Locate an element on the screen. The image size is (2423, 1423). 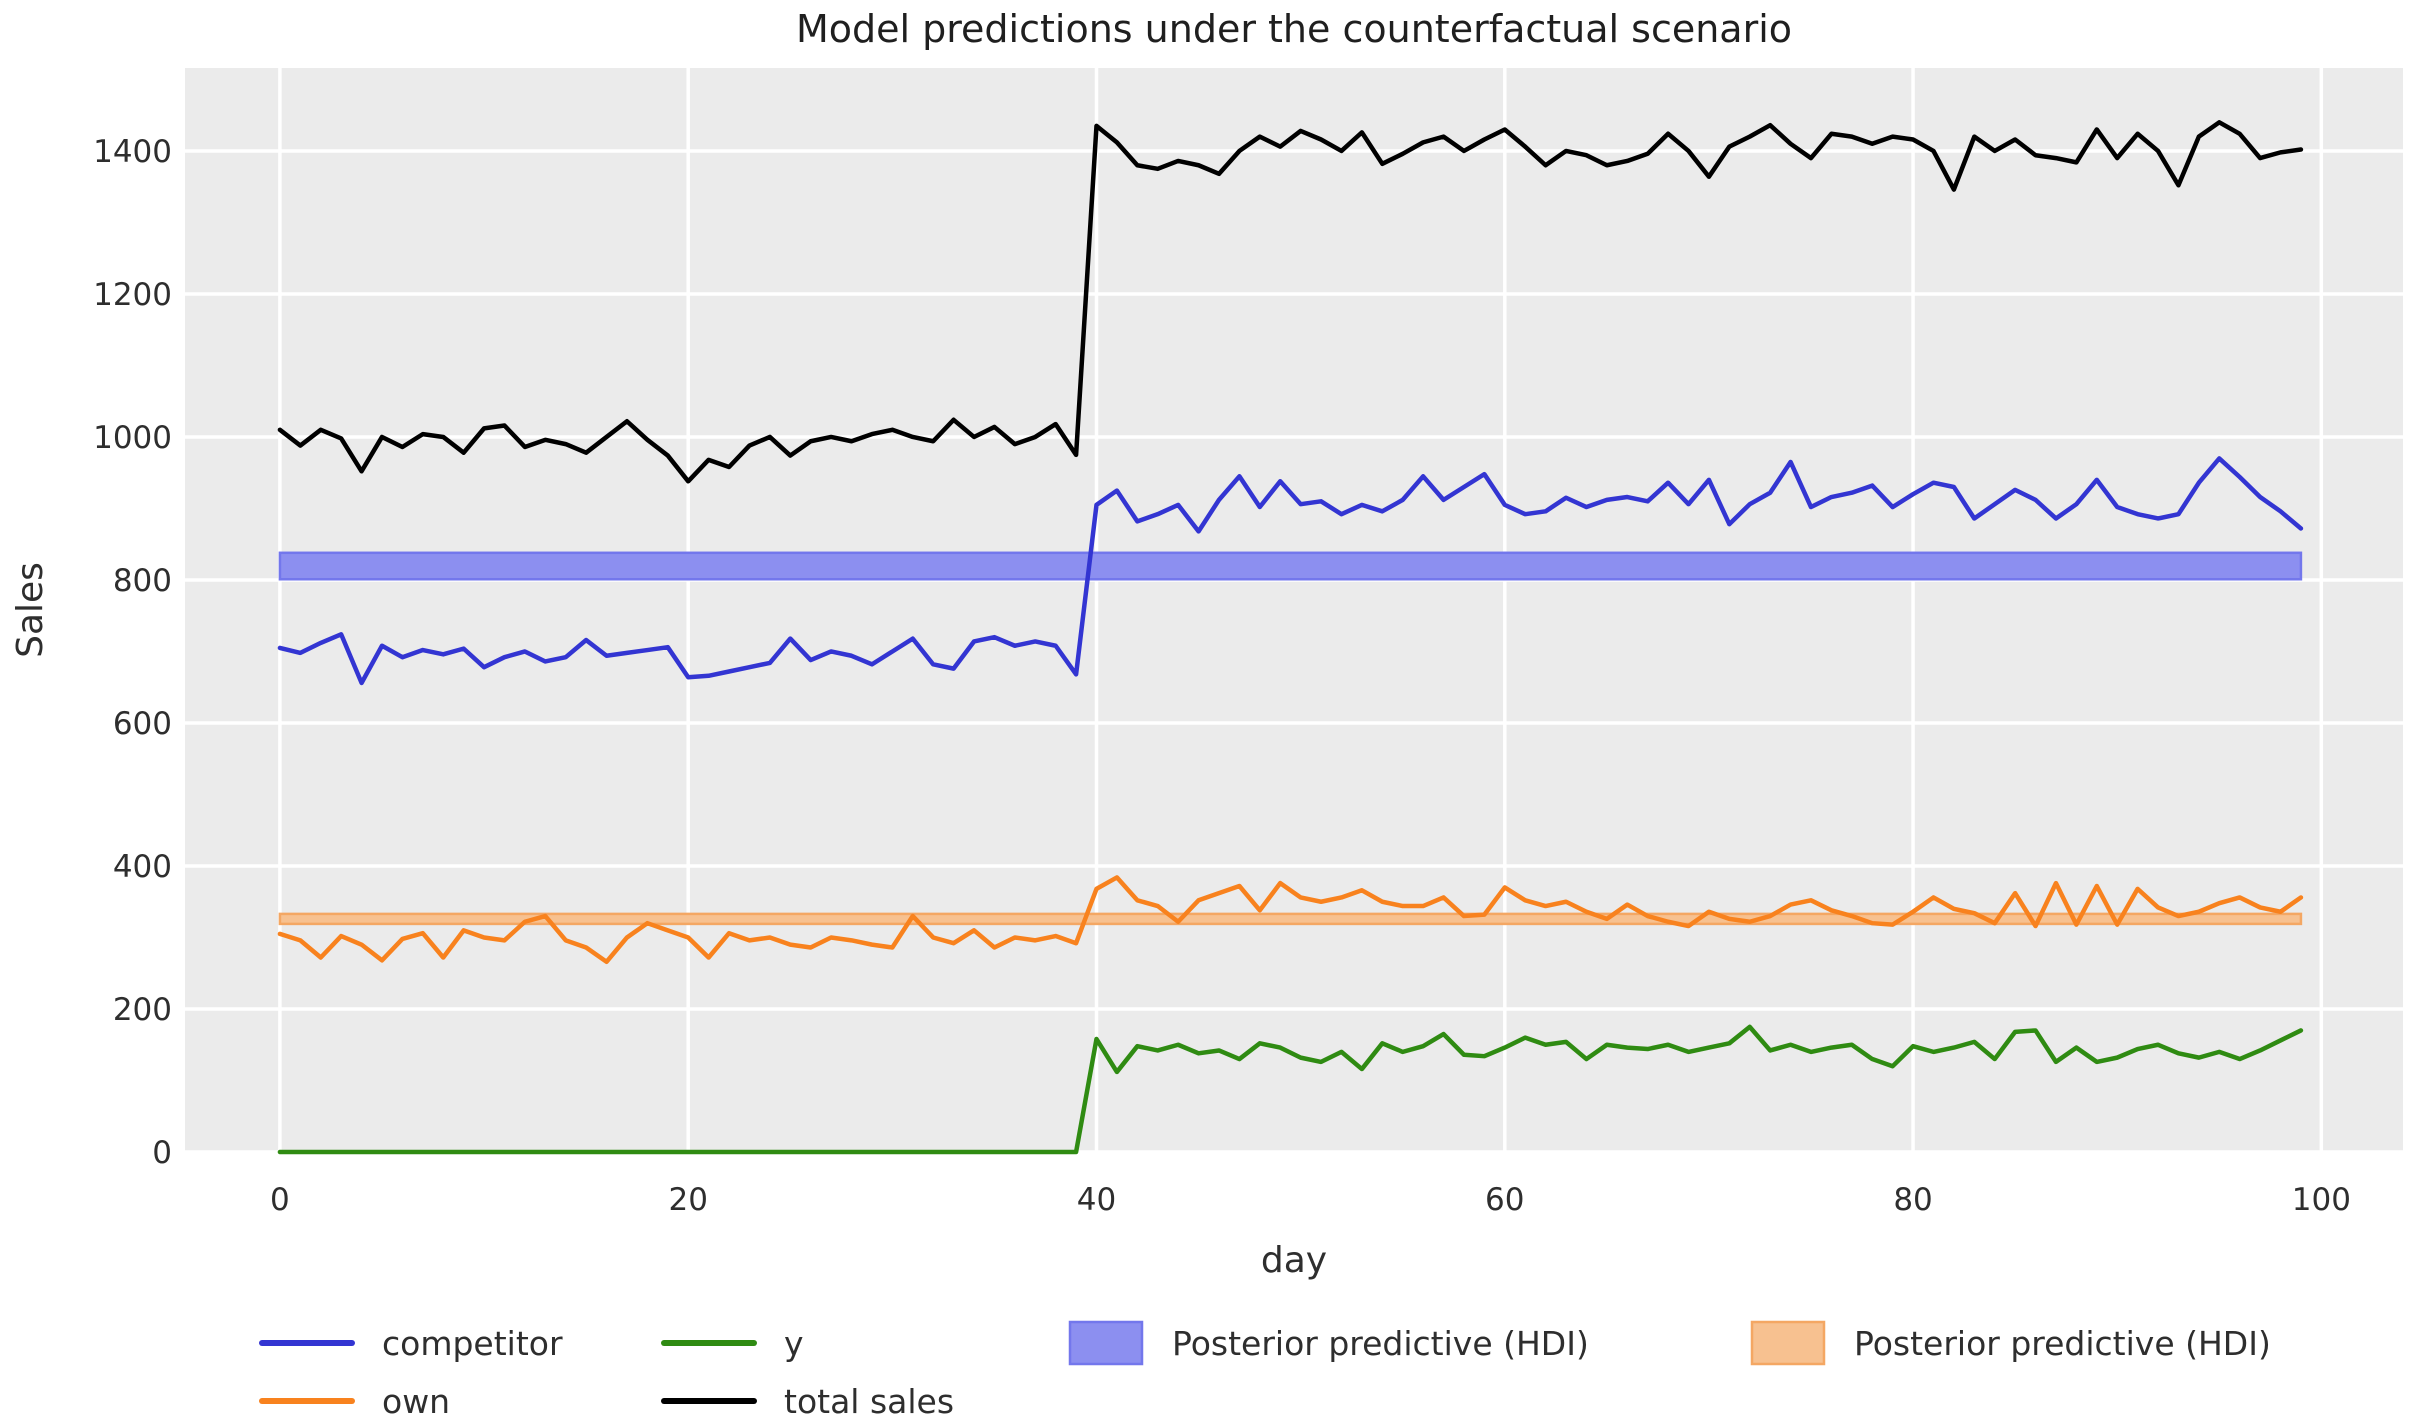
series-line-y is located at coordinates (1290, 1089).